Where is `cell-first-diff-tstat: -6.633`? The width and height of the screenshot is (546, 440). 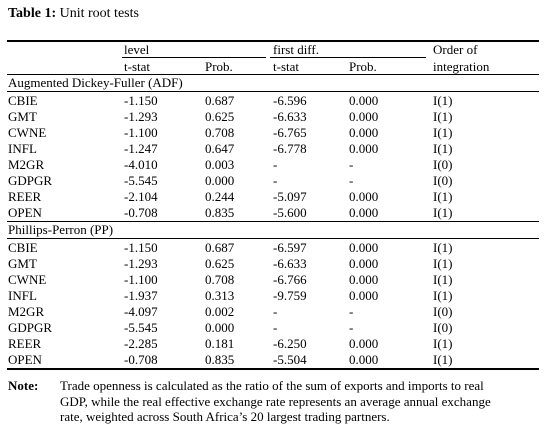
cell-first-diff-tstat: -6.633 is located at coordinates (290, 263).